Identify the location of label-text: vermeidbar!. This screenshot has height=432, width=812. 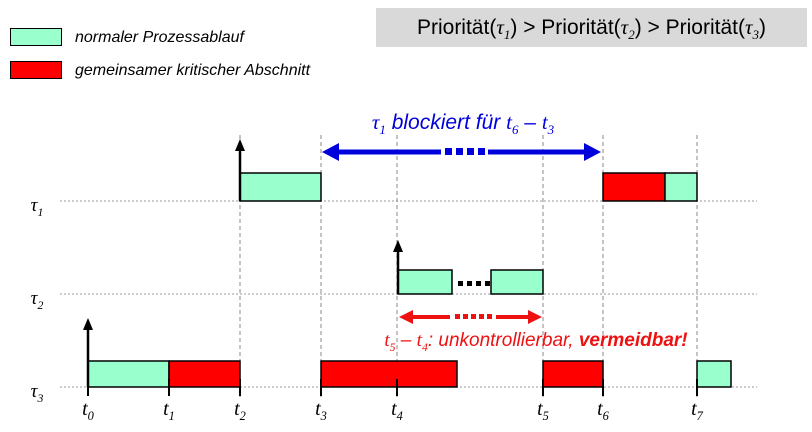
(633, 340).